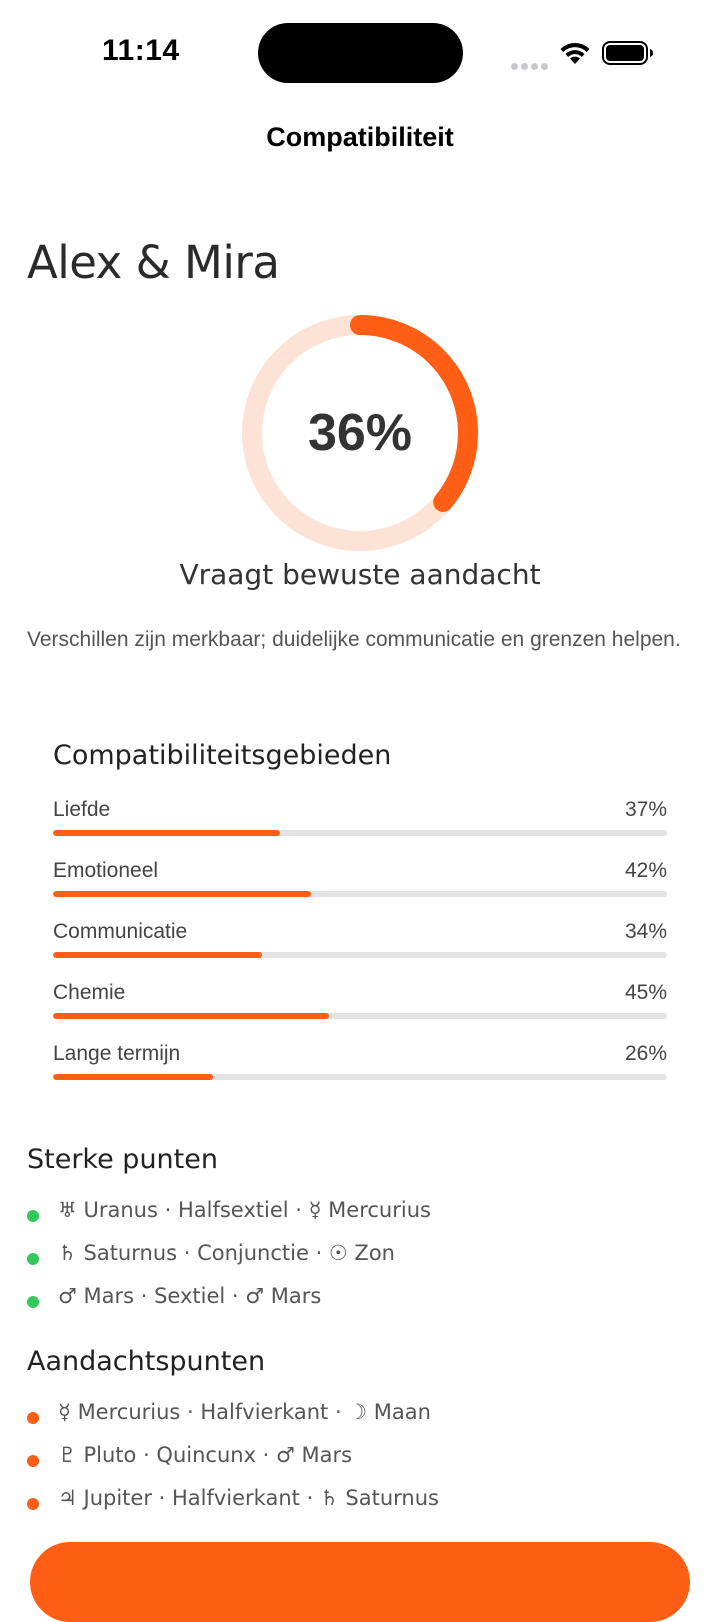 This screenshot has width=720, height=1622. Describe the element at coordinates (645, 809) in the screenshot. I see `area-value: 37%` at that location.